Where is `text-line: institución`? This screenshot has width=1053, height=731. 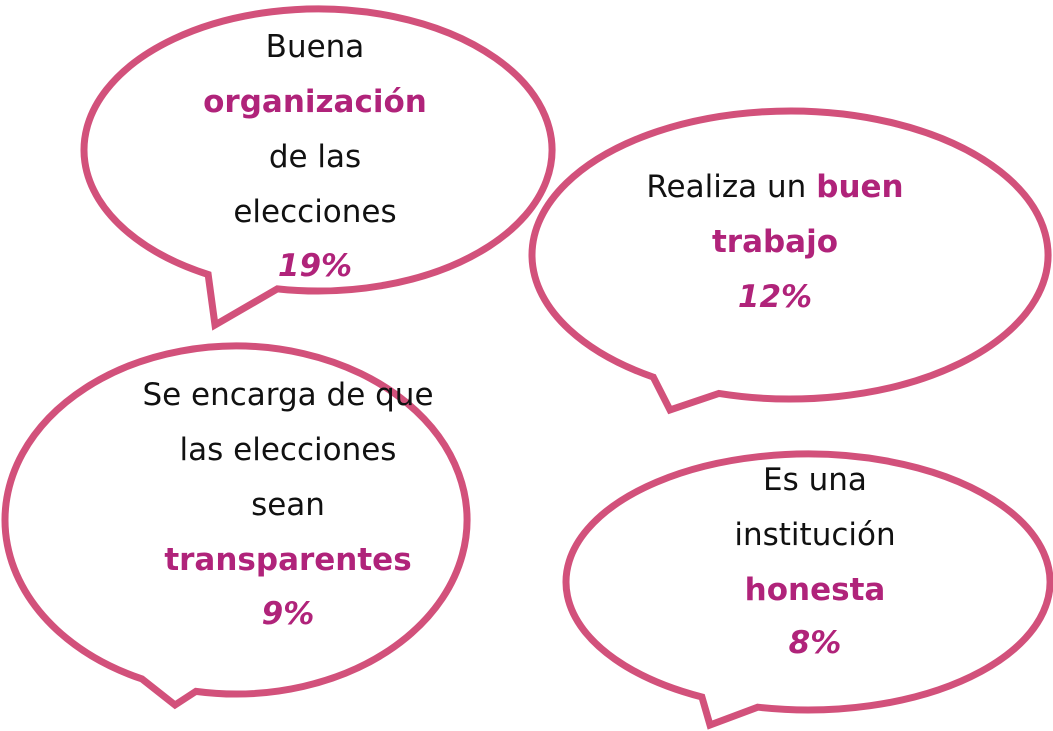
text-line: institución is located at coordinates (814, 535).